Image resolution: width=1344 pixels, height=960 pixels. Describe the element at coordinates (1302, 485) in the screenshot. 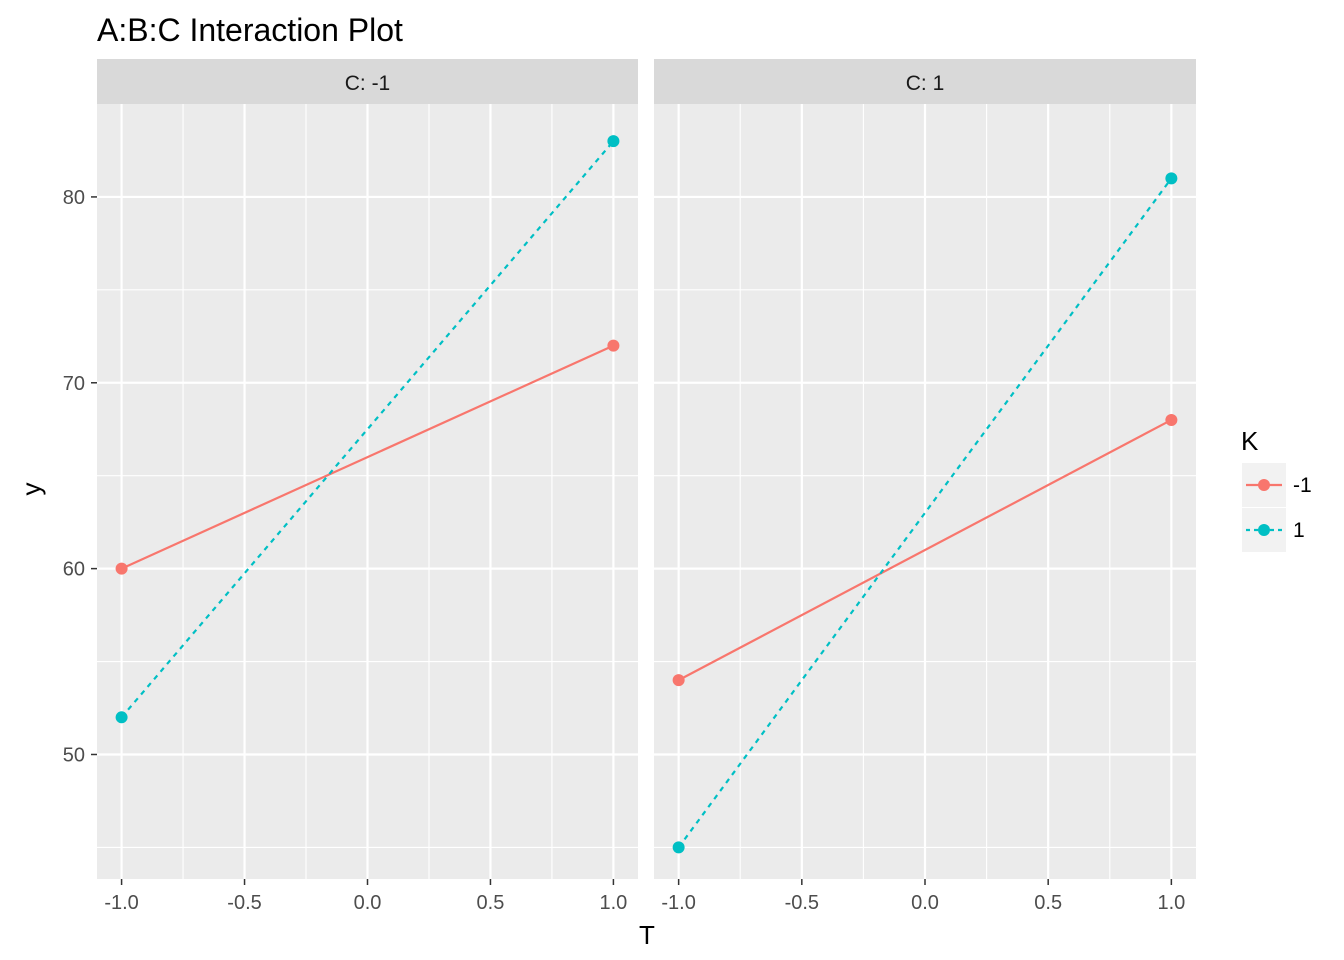

I see `legend-entry-label: -1` at that location.